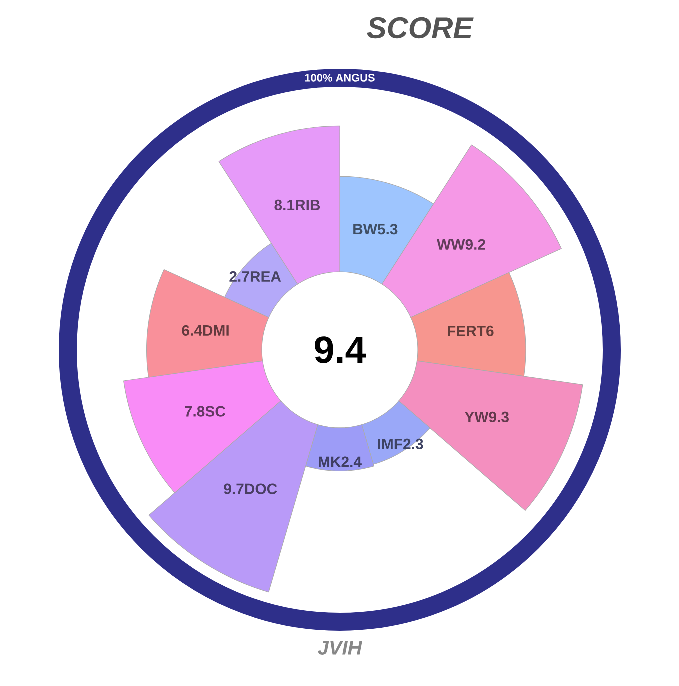 This screenshot has height=686, width=679. What do you see at coordinates (234, 489) in the screenshot?
I see `data-label: 9.7` at bounding box center [234, 489].